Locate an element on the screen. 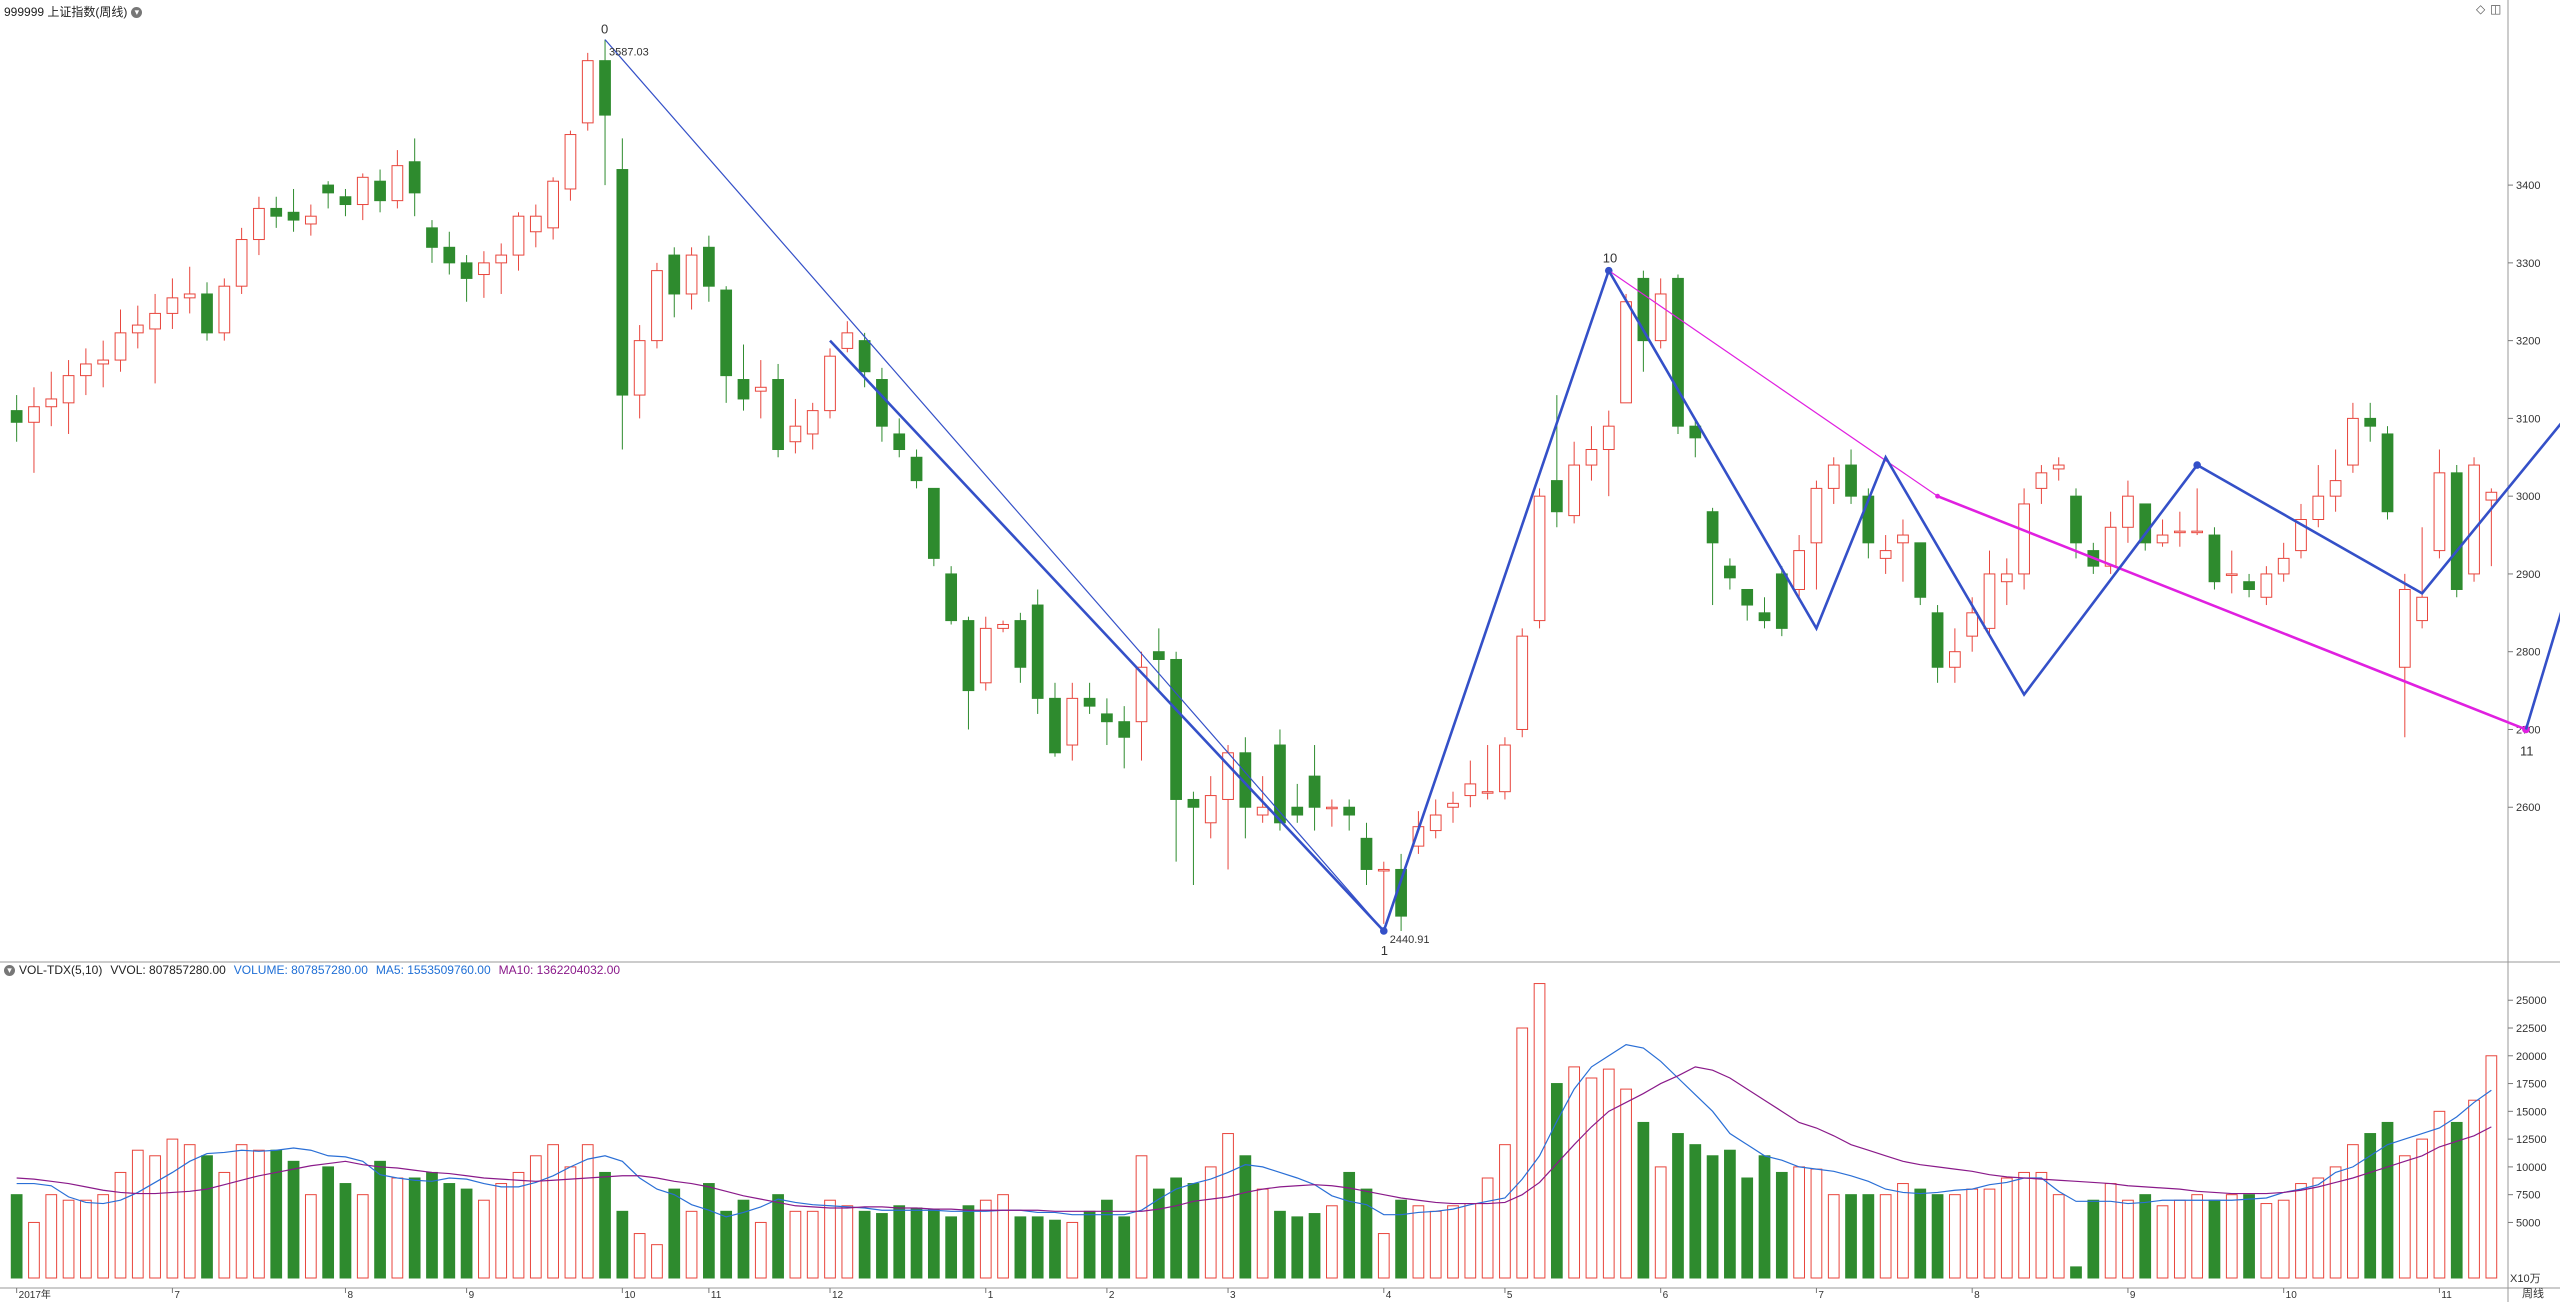 The image size is (2560, 1307). date-tick-label: 4 is located at coordinates (1389, 1295).